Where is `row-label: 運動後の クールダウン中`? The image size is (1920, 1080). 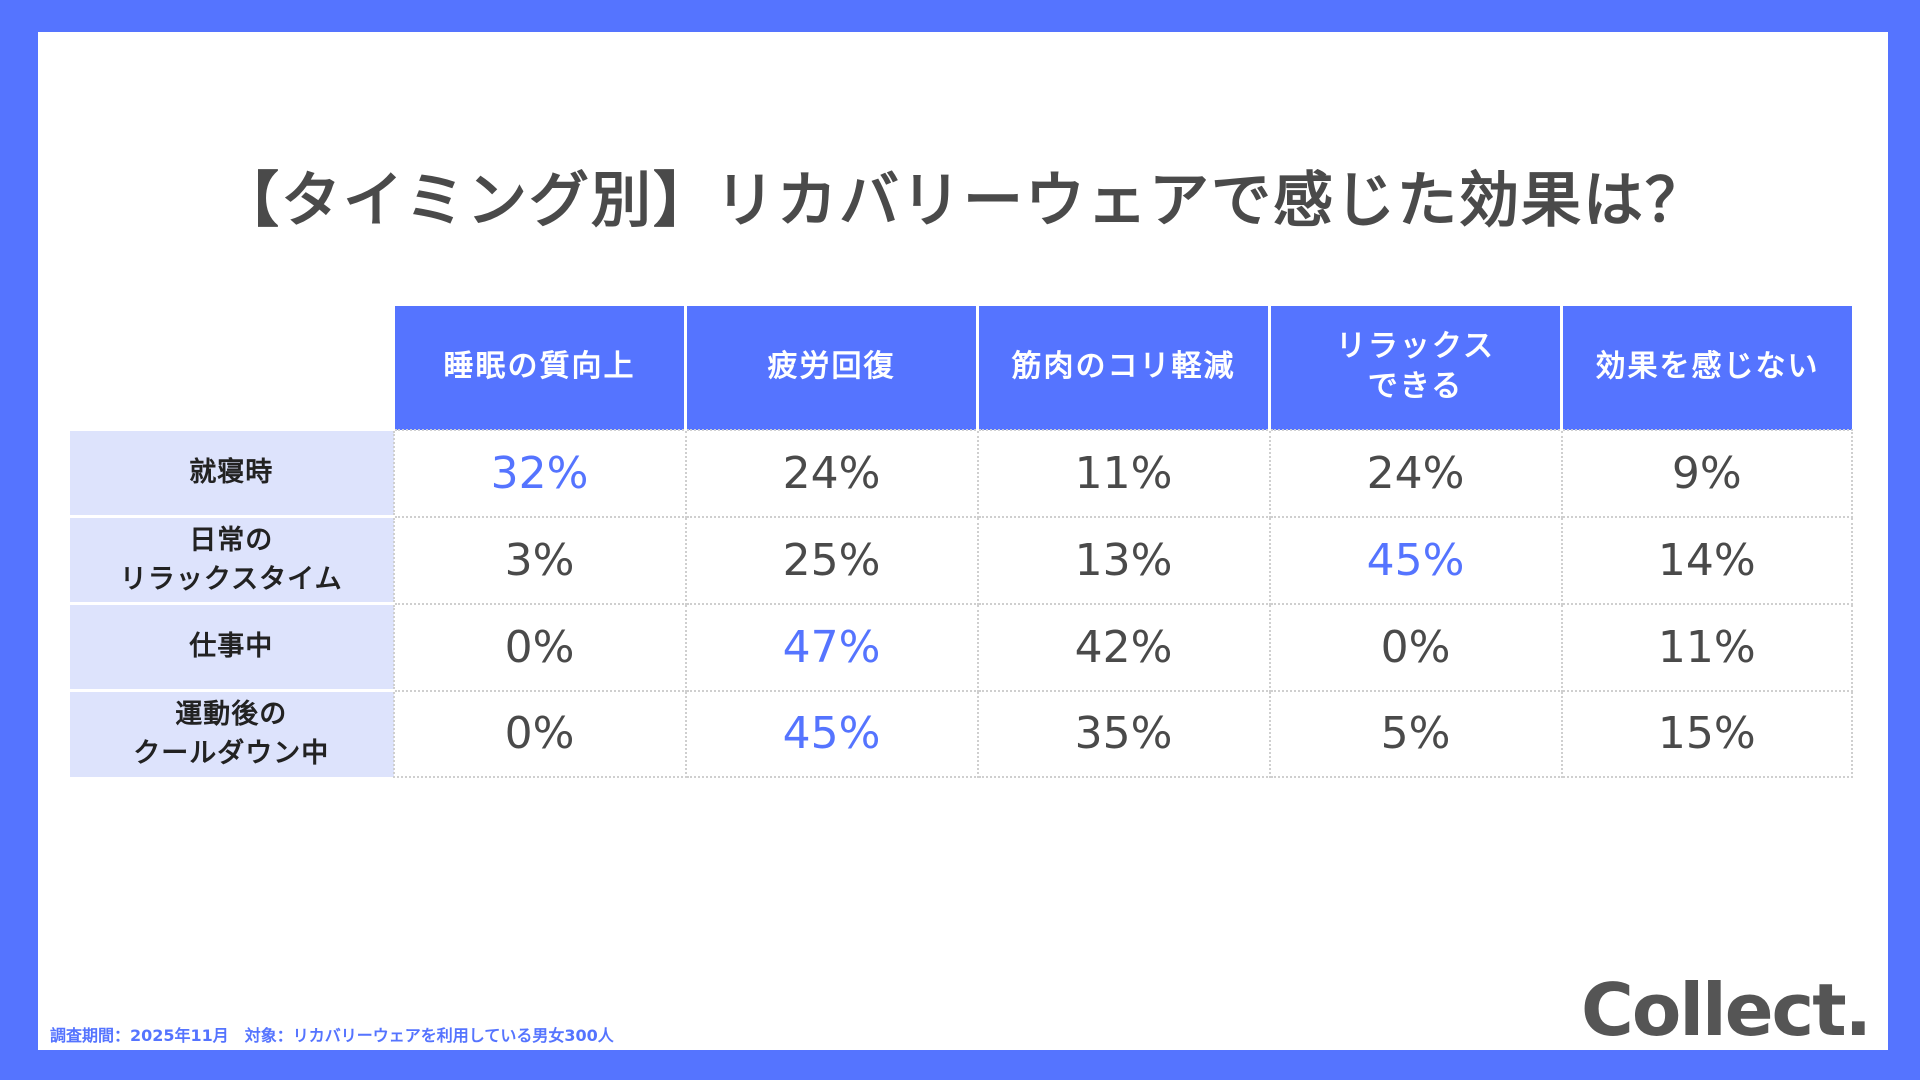
row-label: 運動後の クールダウン中 is located at coordinates (232, 733).